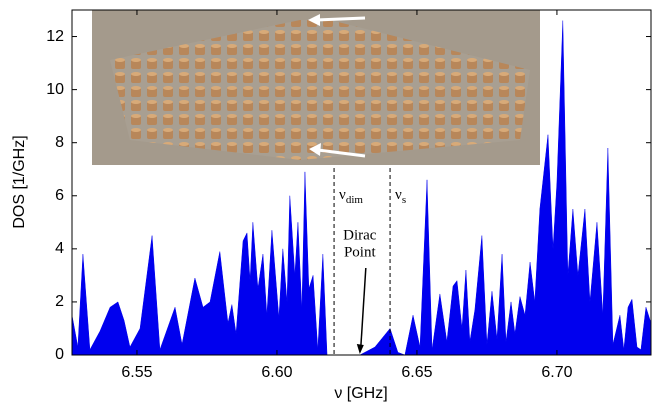 The height and width of the screenshot is (404, 657). Describe the element at coordinates (55, 36) in the screenshot. I see `y-tick-label: 12` at that location.